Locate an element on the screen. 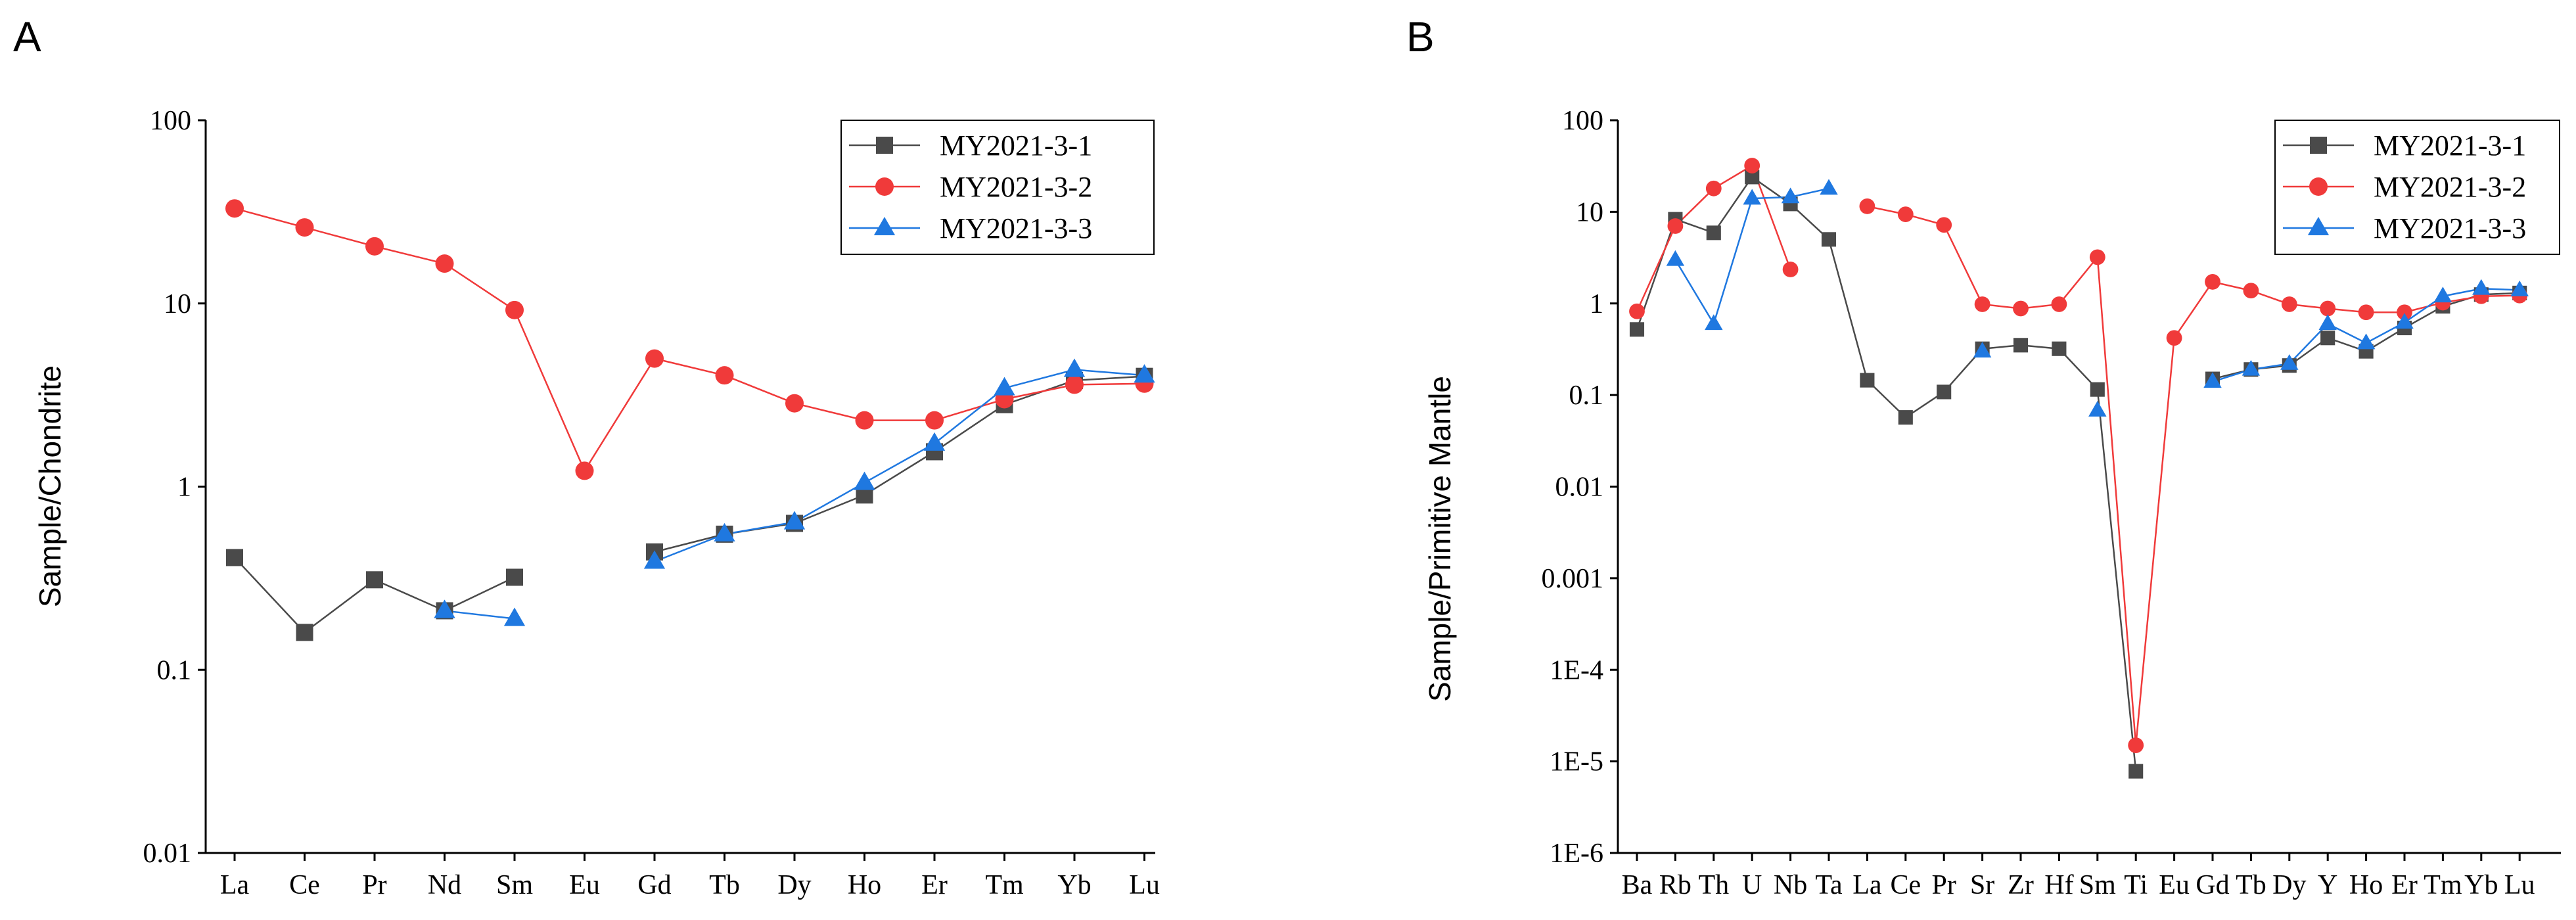  y-tick-label: 0.01 is located at coordinates (1580, 488).